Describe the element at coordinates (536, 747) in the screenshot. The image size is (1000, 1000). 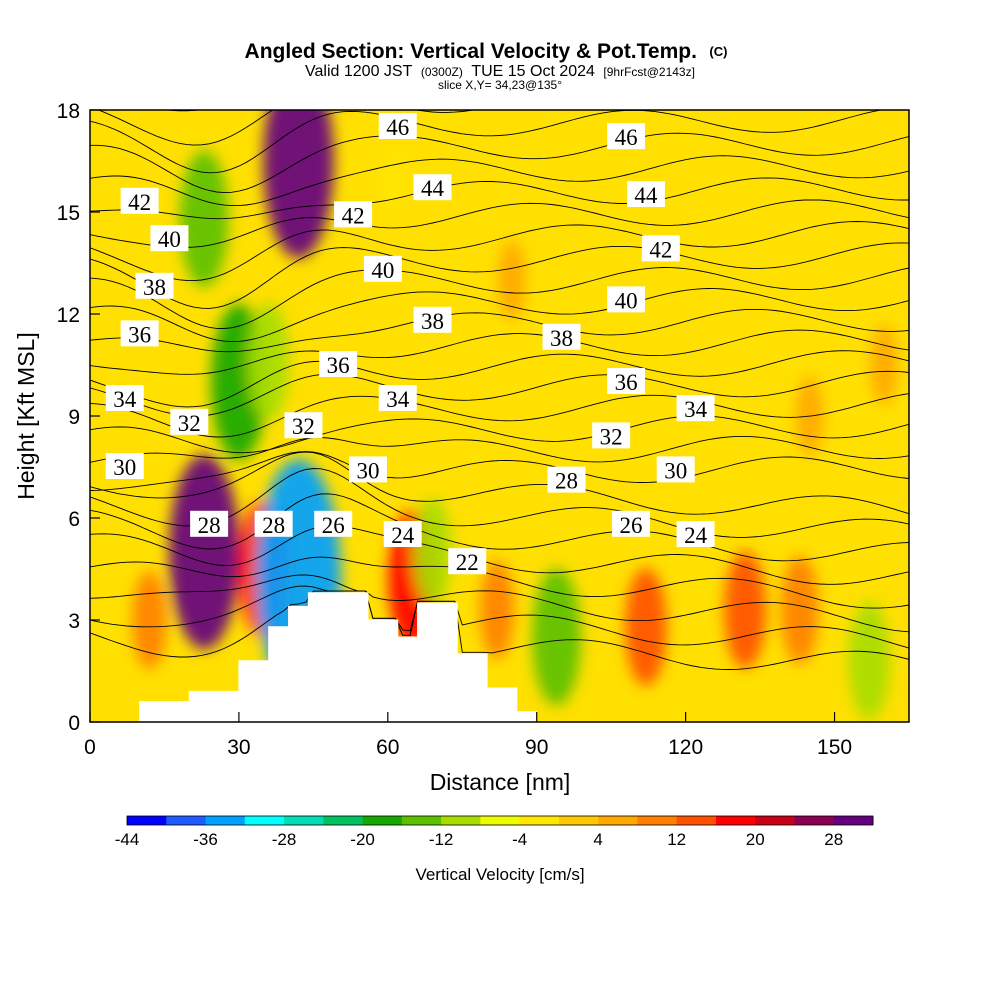
I see `x-tick-label: 90` at that location.